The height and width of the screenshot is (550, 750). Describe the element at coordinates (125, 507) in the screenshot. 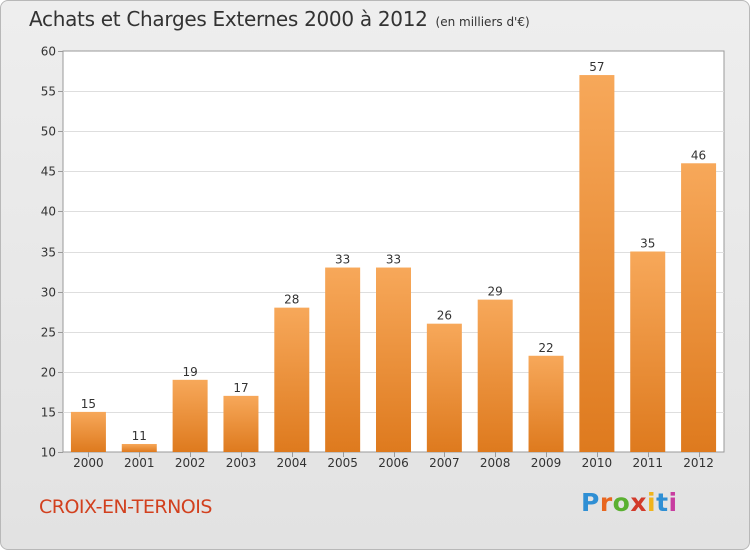

I see `commune-name: CROIX-EN-TERNOIS` at that location.